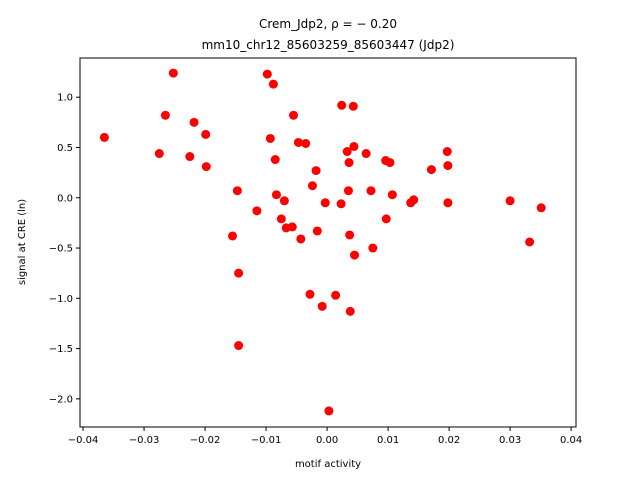 This screenshot has height=484, width=640. What do you see at coordinates (65, 148) in the screenshot?
I see `y-tick-label: 0.5` at bounding box center [65, 148].